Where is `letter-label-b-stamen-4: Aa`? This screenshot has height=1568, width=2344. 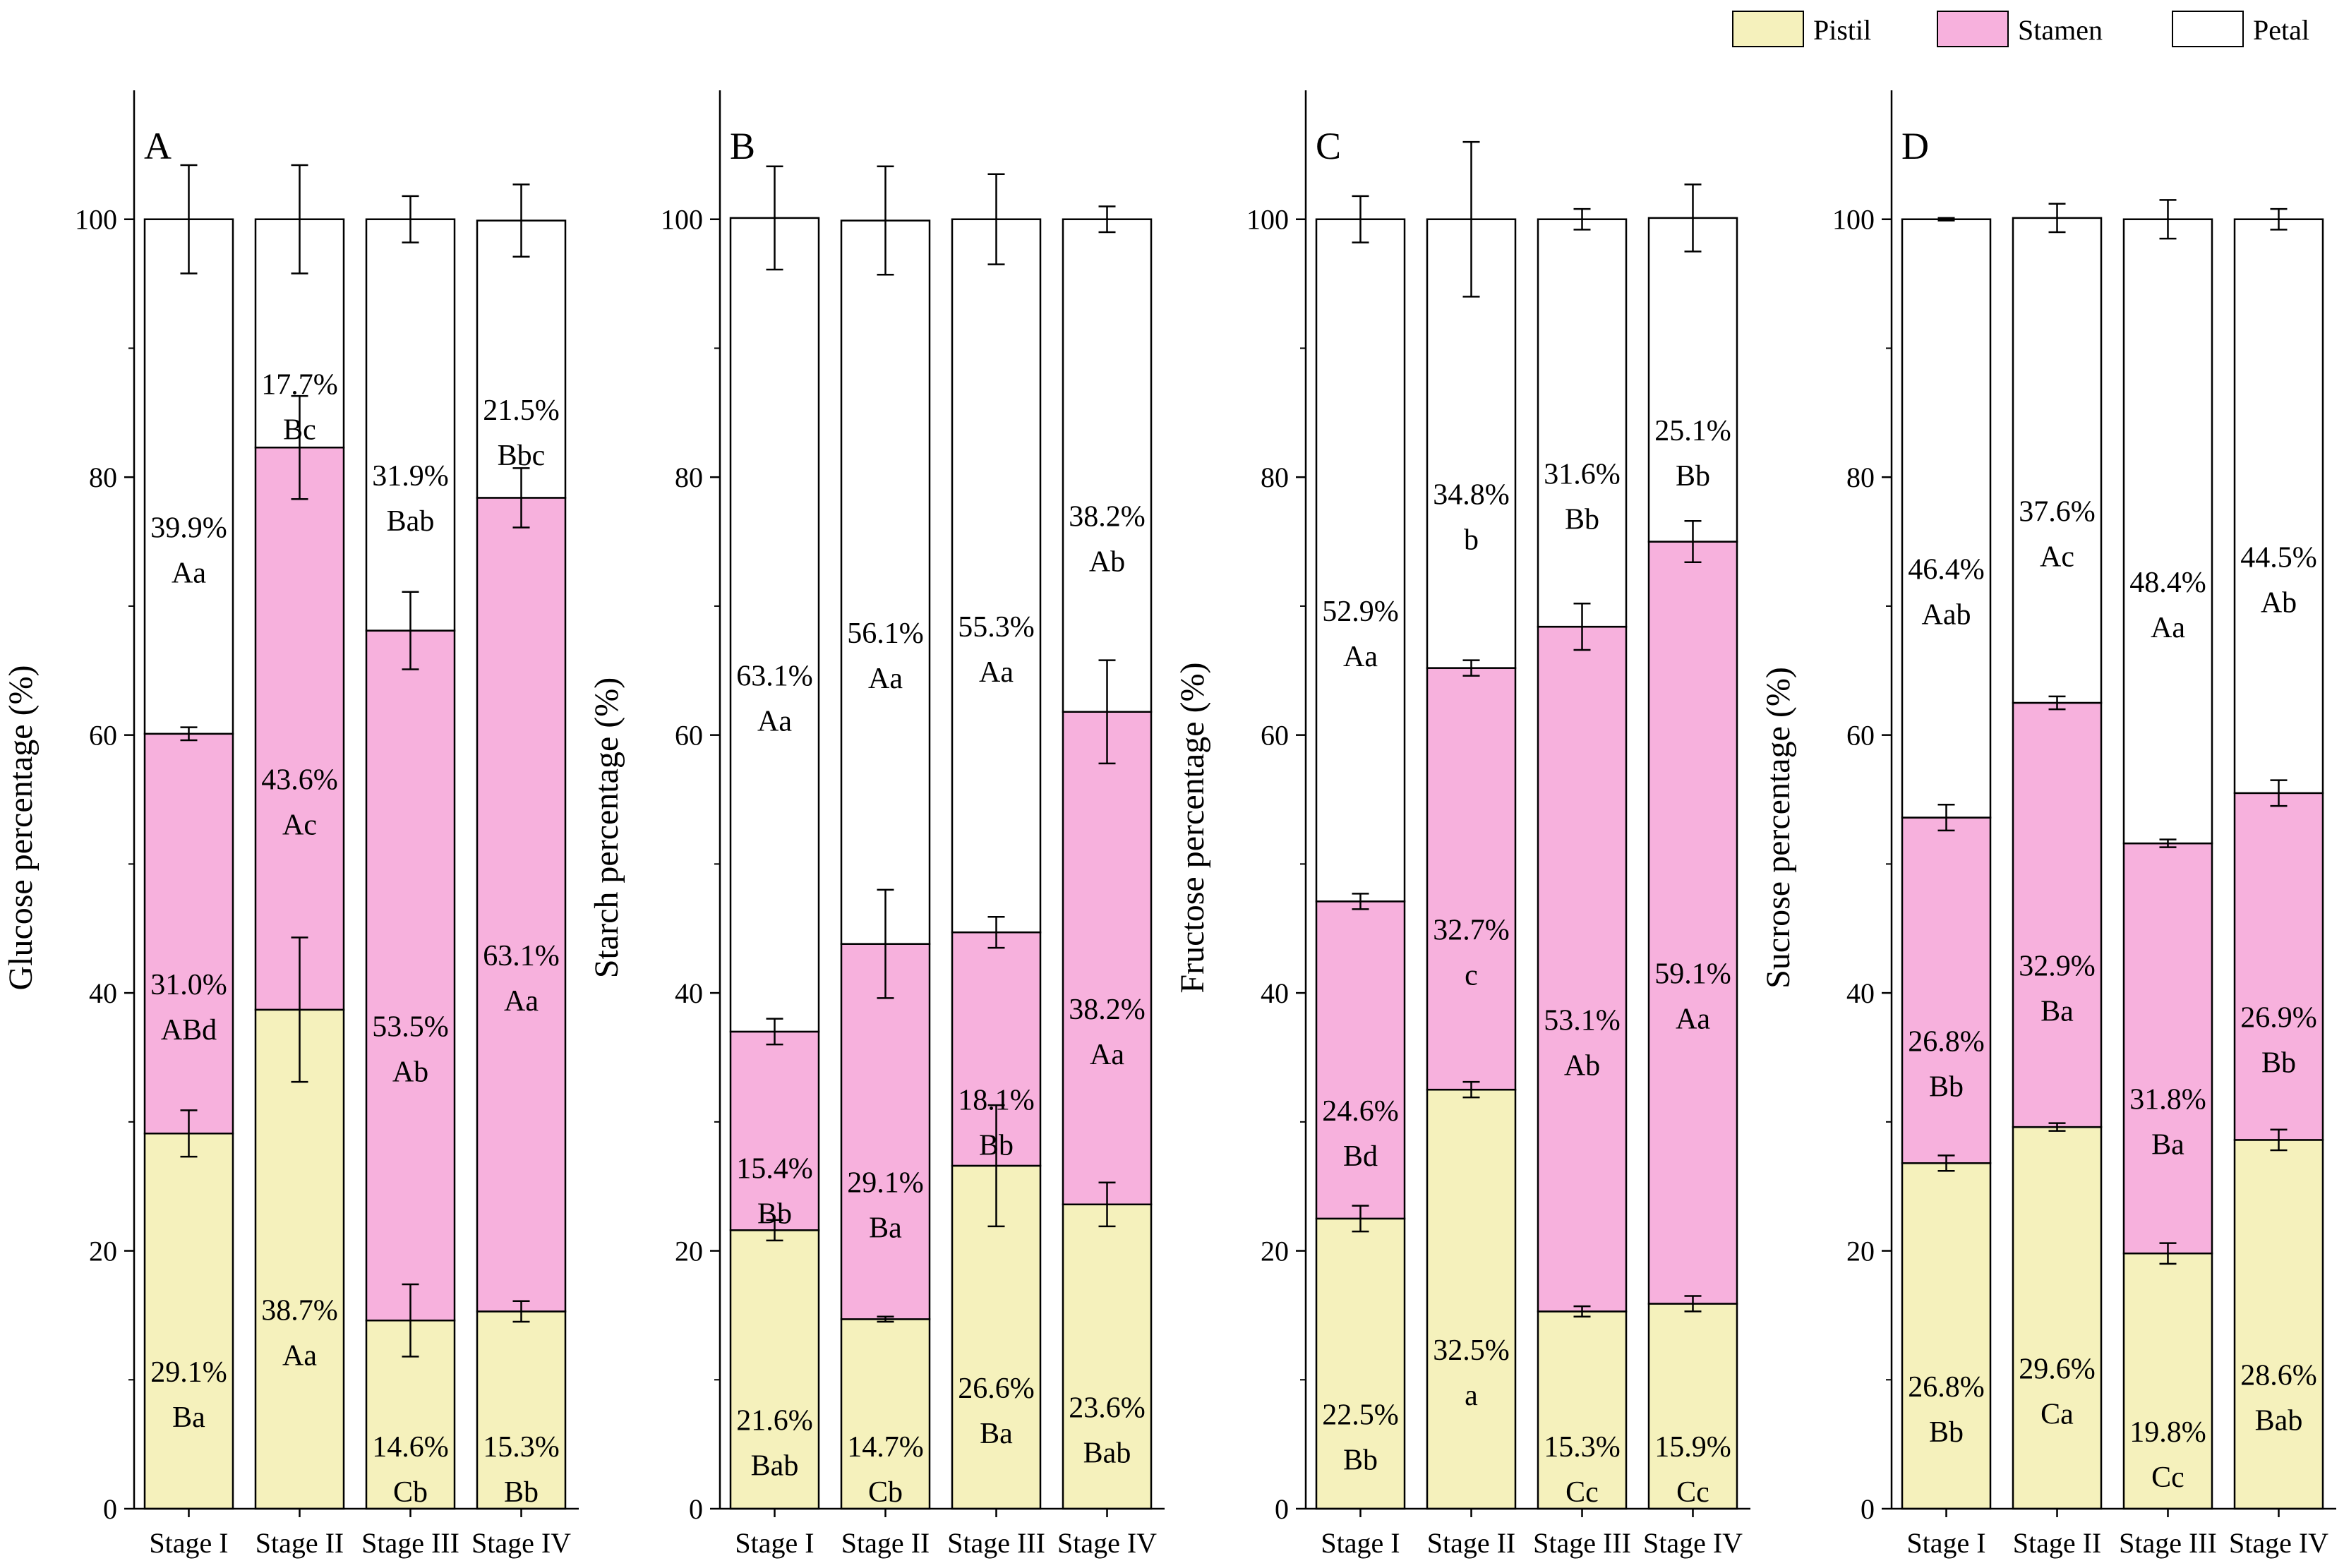 letter-label-b-stamen-4: Aa is located at coordinates (1107, 1055).